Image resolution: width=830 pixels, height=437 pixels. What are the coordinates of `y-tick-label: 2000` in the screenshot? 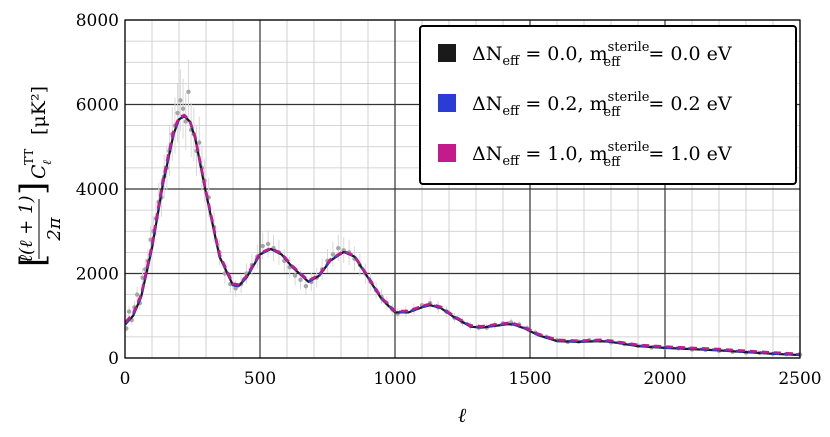 It's located at (97, 275).